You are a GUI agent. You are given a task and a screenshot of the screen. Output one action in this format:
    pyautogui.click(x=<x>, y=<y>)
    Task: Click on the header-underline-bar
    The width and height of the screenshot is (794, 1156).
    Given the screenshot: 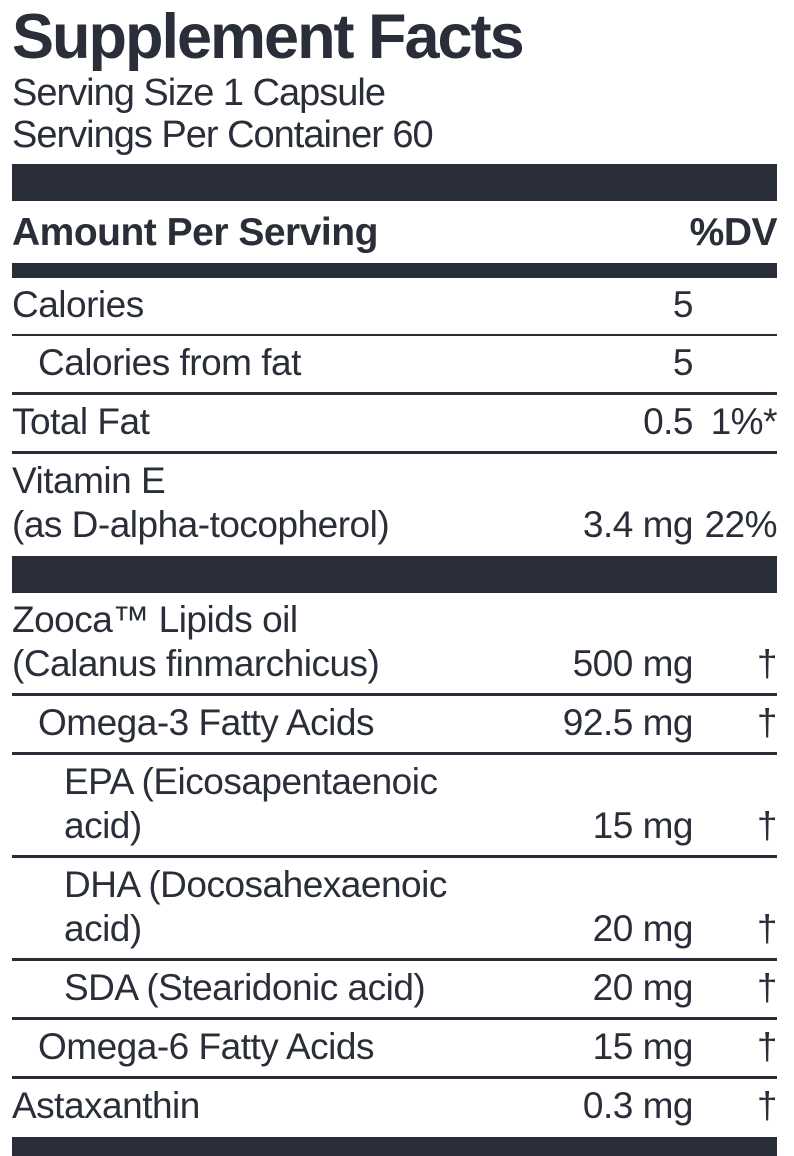 What is the action you would take?
    pyautogui.click(x=394, y=270)
    